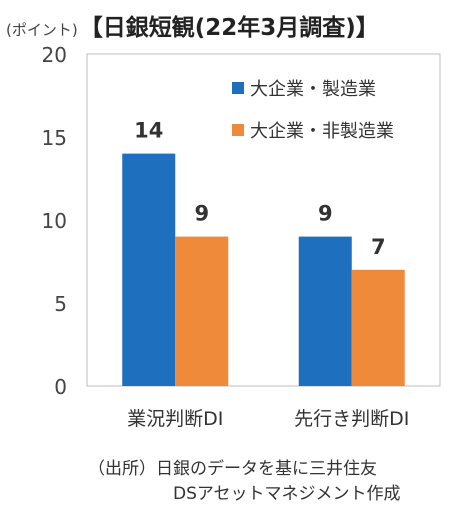 The image size is (455, 523). What do you see at coordinates (287, 494) in the screenshot?
I see `source-line-2: DSアセットマネジメント作成` at bounding box center [287, 494].